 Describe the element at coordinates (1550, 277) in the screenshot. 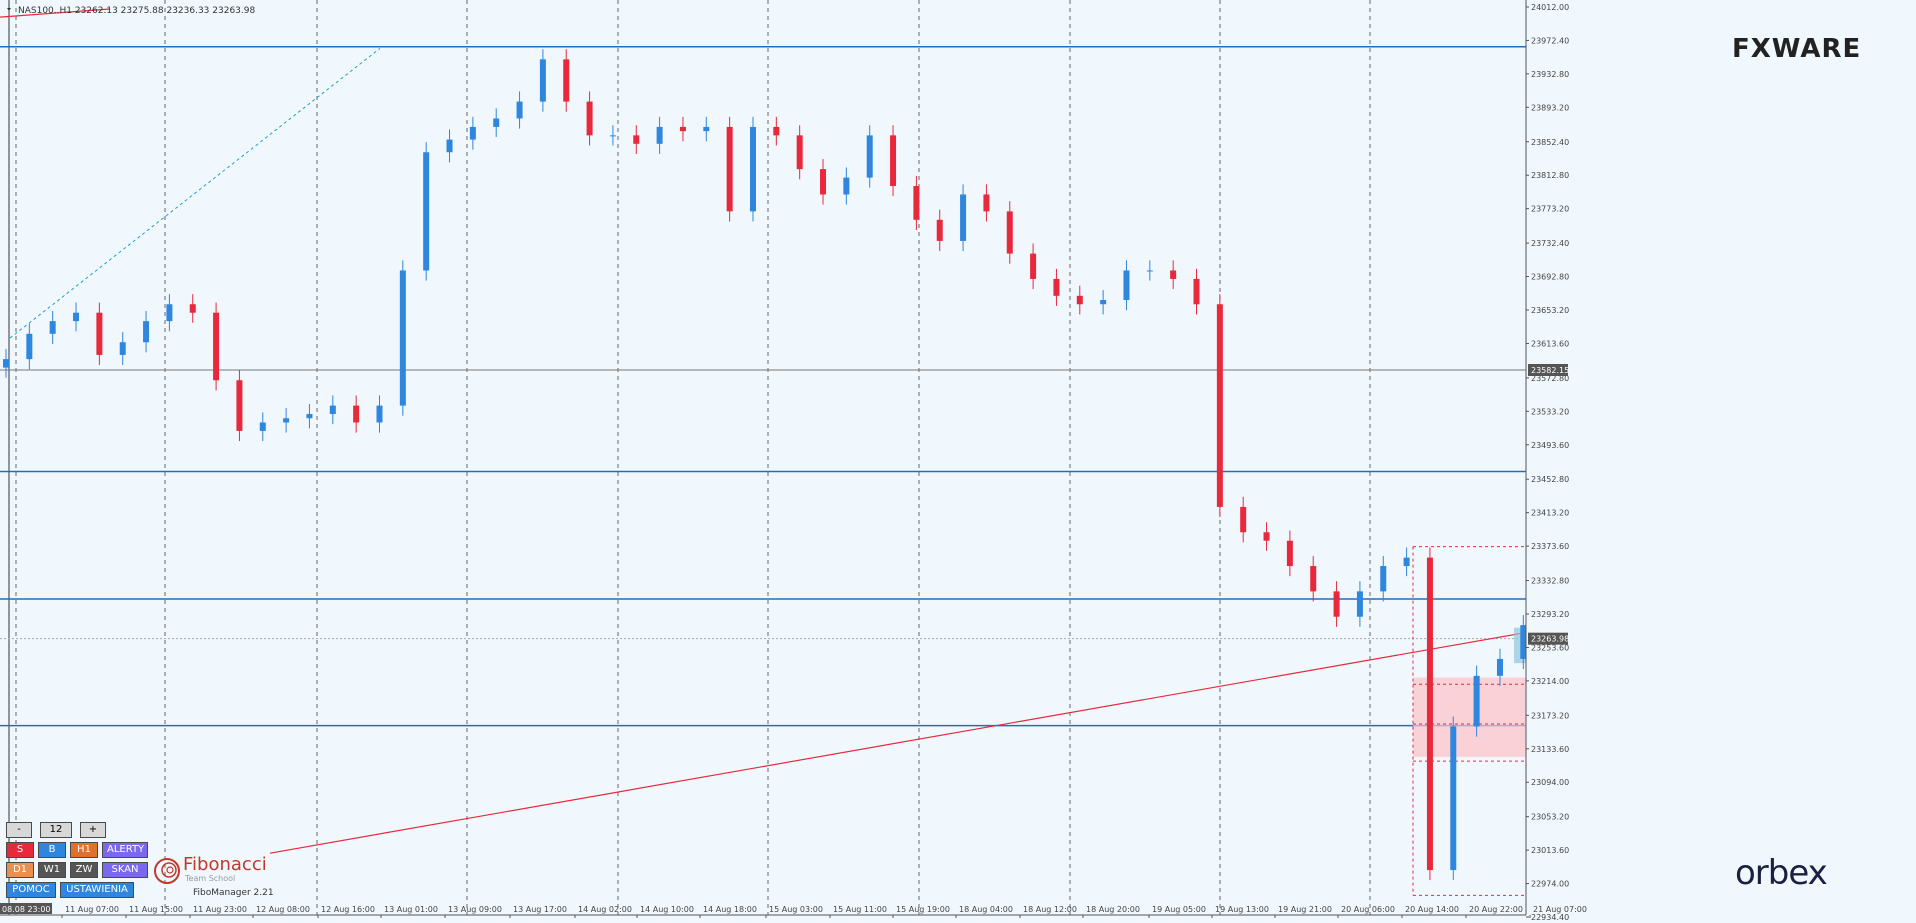

I see `price-tick-label: 23692.80` at that location.